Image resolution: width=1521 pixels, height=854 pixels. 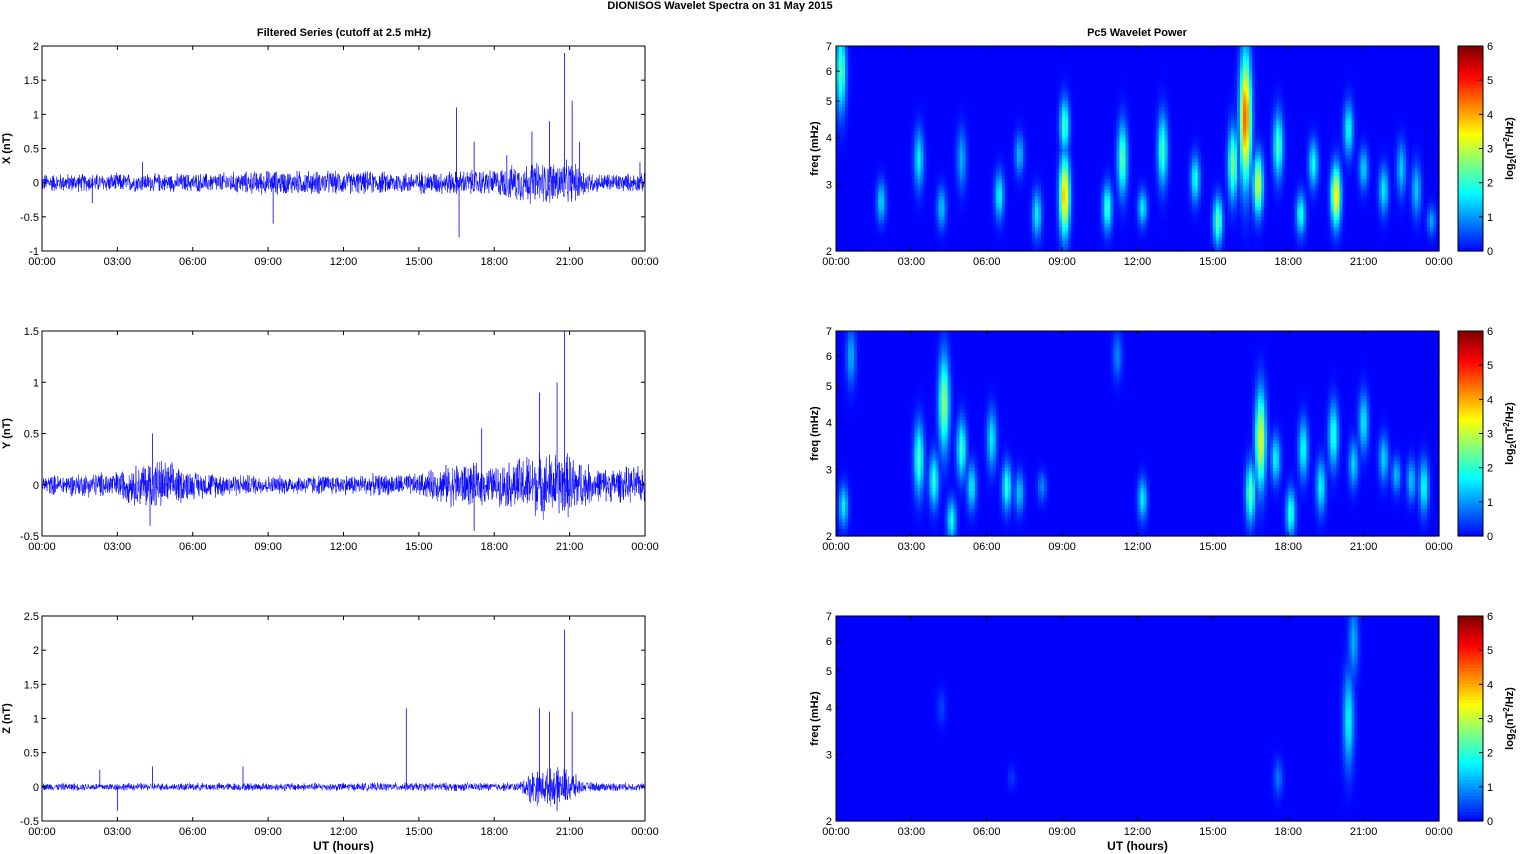 I want to click on y-axis-label: X (nT), so click(x=7, y=148).